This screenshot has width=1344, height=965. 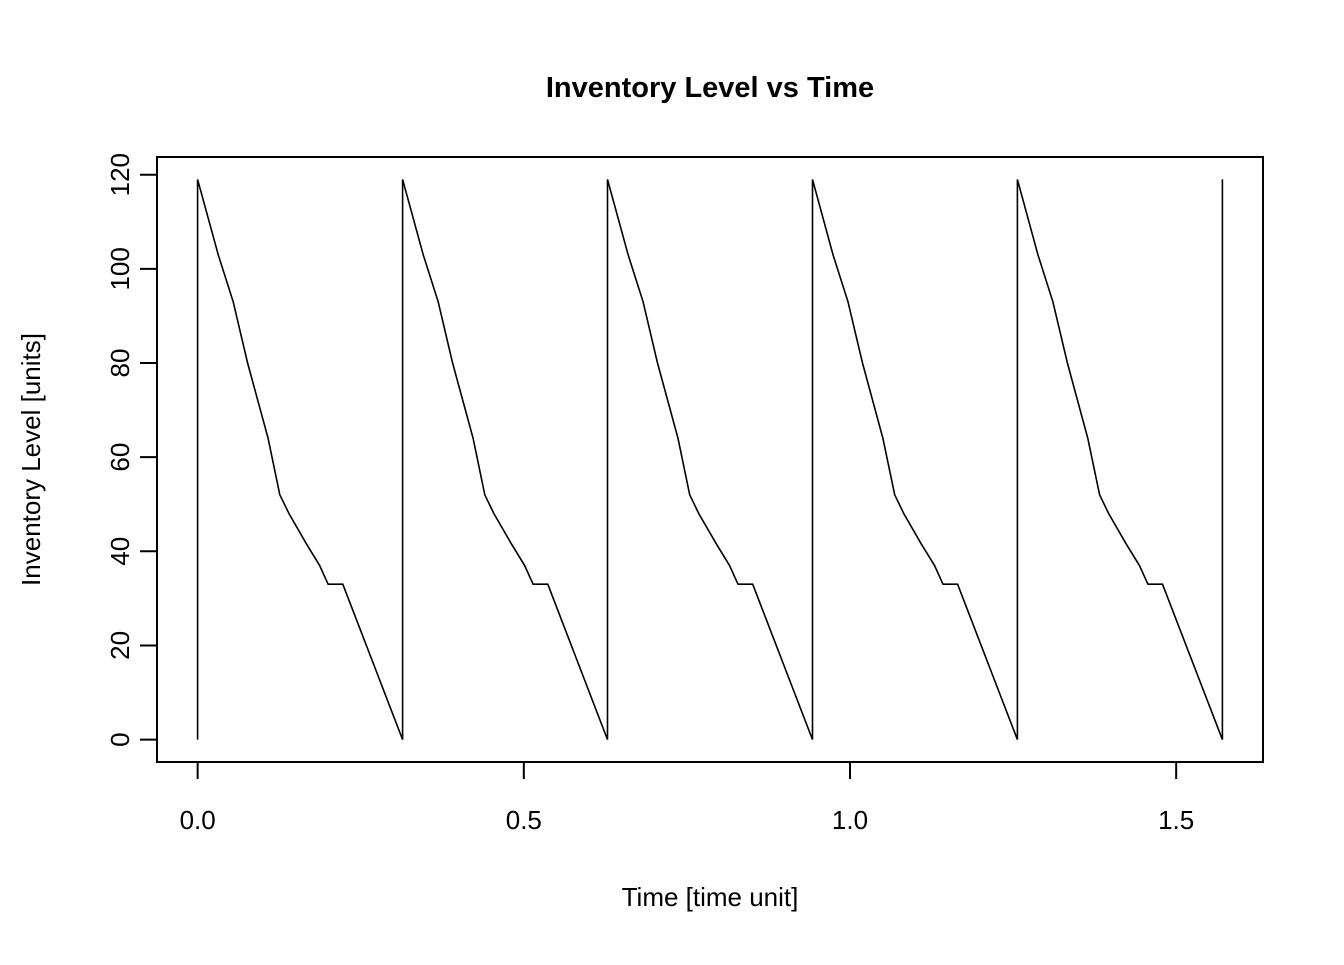 What do you see at coordinates (120, 268) in the screenshot?
I see `y-tick-label: 100` at bounding box center [120, 268].